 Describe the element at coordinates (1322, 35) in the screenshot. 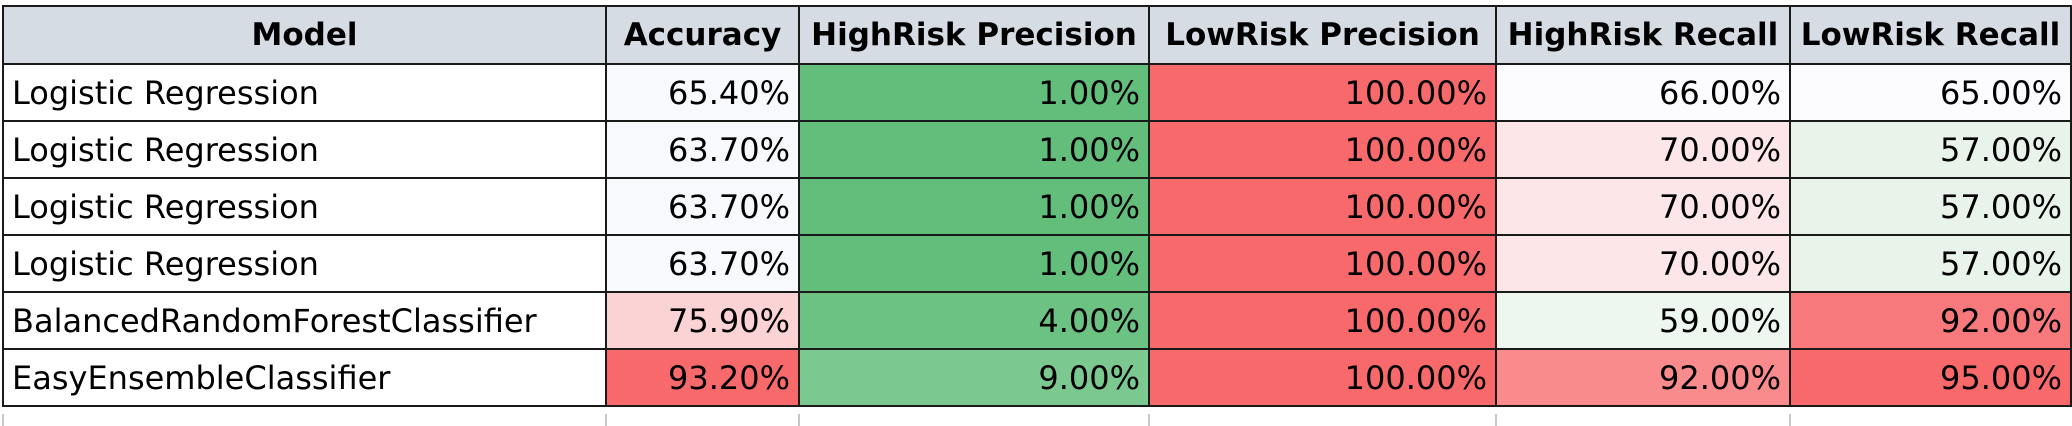

I see `header-lowrisk-precision: LowRisk Precision` at that location.